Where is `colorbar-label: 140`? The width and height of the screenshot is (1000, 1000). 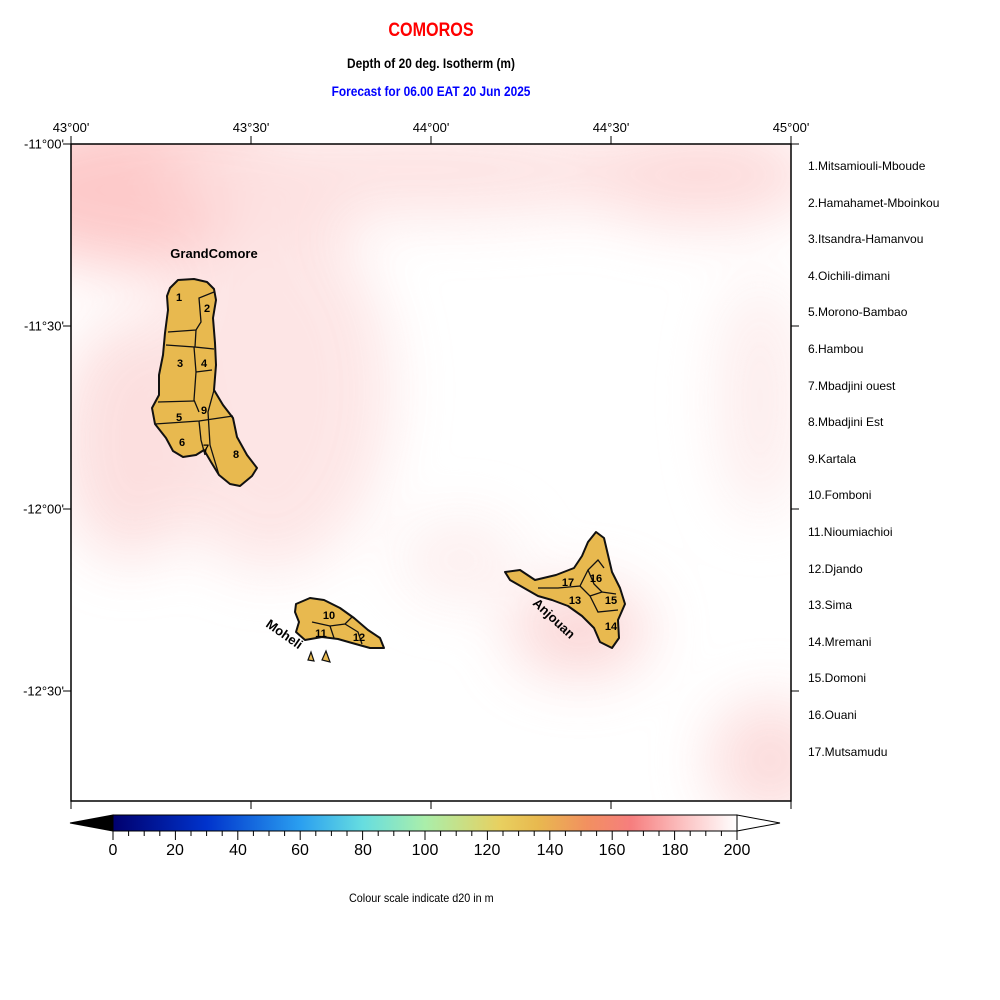
colorbar-label: 140 is located at coordinates (550, 850).